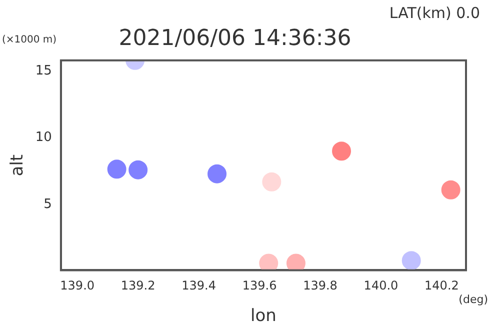 The height and width of the screenshot is (331, 490). What do you see at coordinates (320, 285) in the screenshot?
I see `x-tick-label: 139.8` at bounding box center [320, 285].